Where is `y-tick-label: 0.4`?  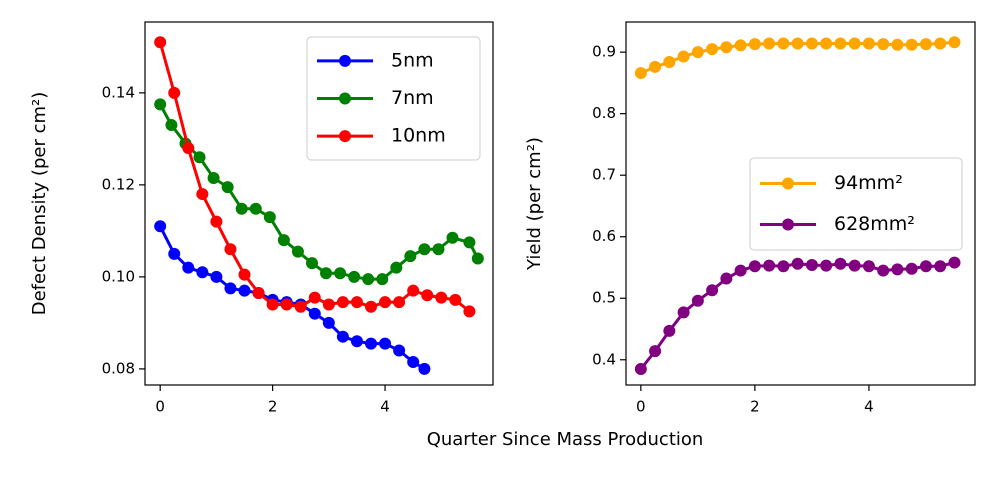
y-tick-label: 0.4 is located at coordinates (604, 359).